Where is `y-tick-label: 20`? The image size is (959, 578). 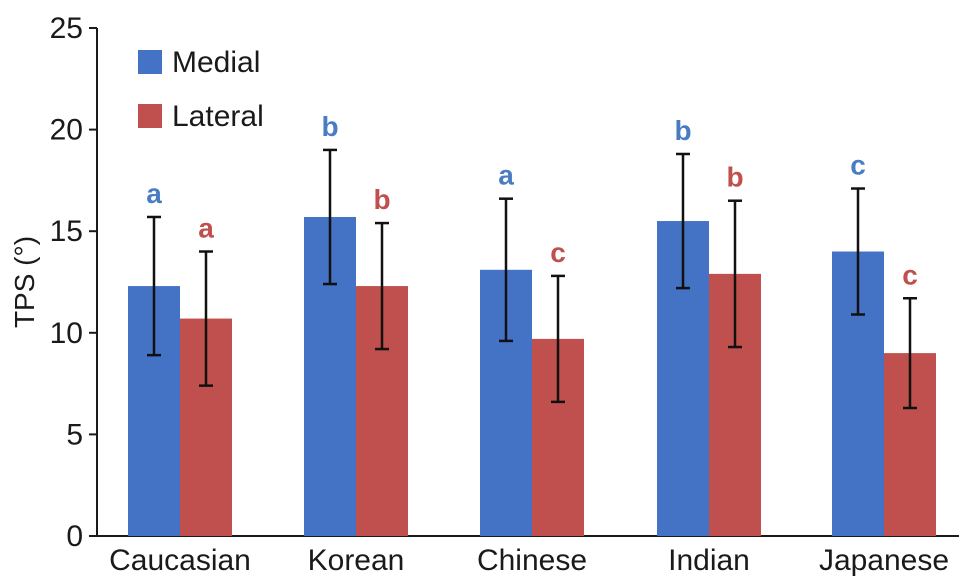
y-tick-label: 20 is located at coordinates (66, 130).